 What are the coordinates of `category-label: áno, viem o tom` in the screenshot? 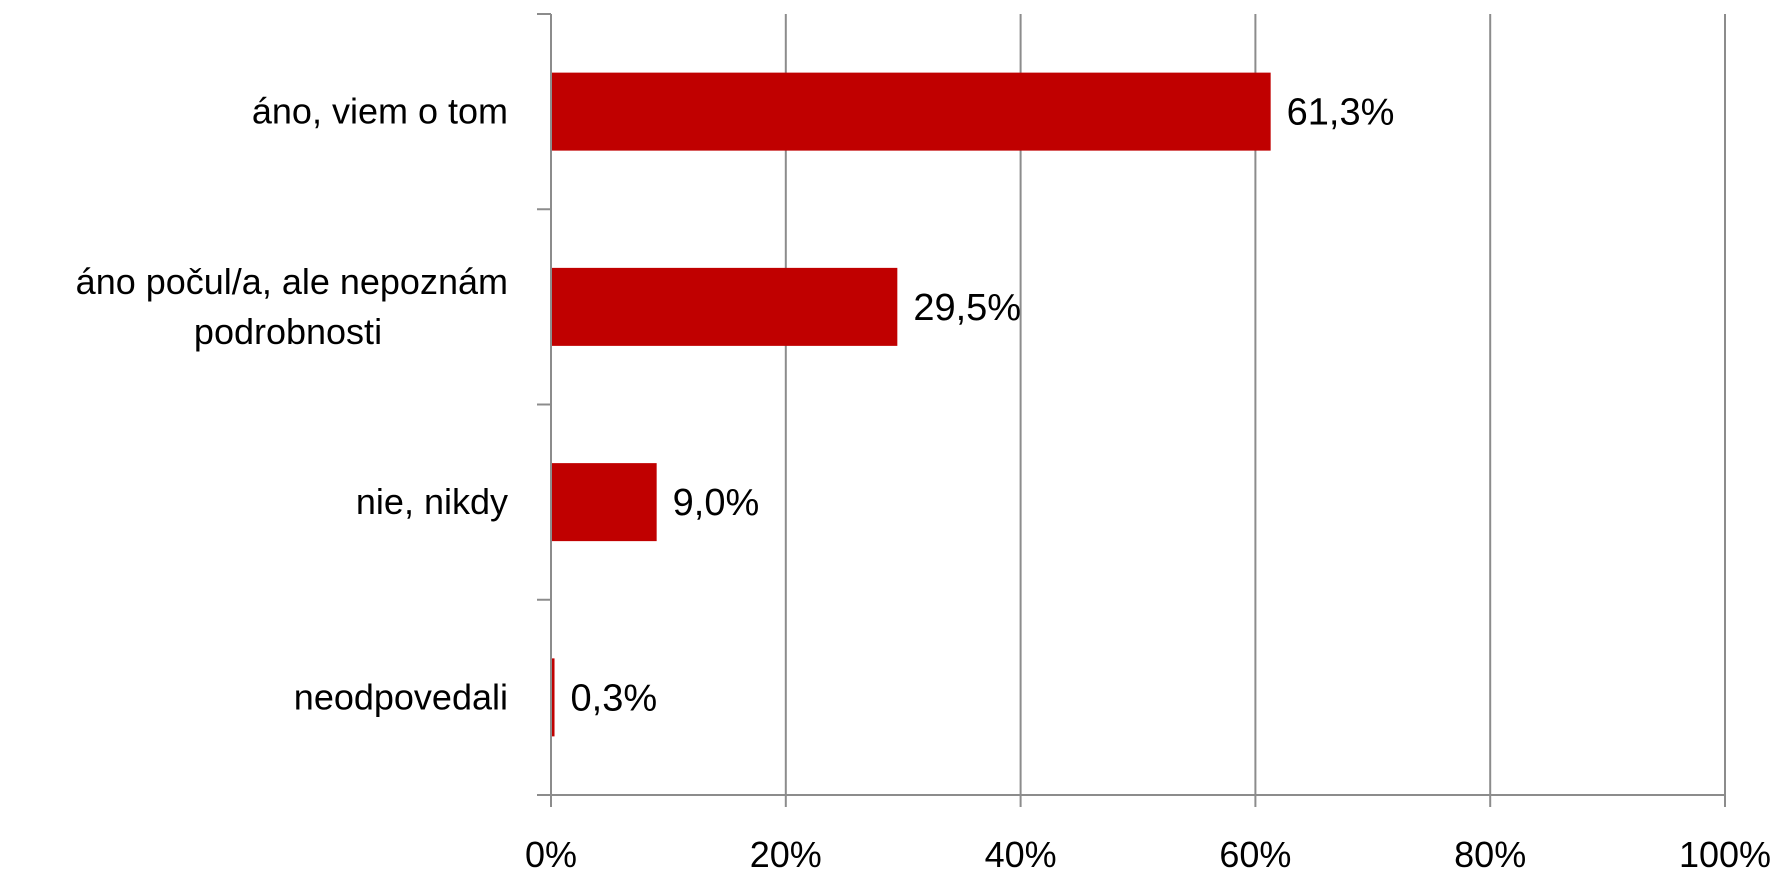 It's located at (380, 111).